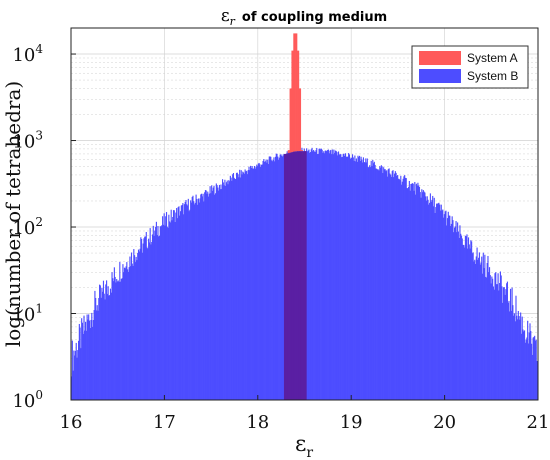  I want to click on legend-swatch-system-a, so click(440, 58).